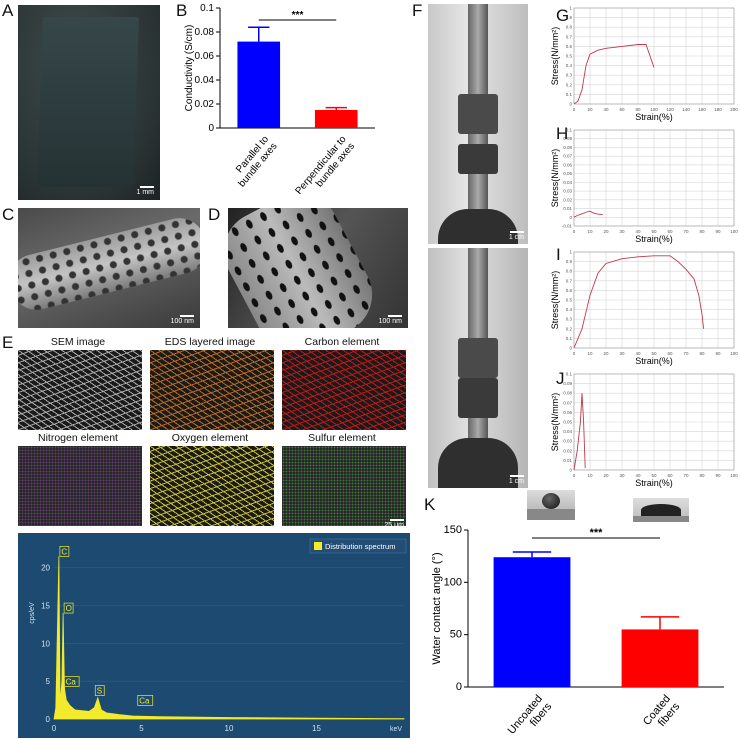 This screenshot has height=740, width=740. Describe the element at coordinates (456, 635) in the screenshot. I see `y-tick-label: 50` at that location.